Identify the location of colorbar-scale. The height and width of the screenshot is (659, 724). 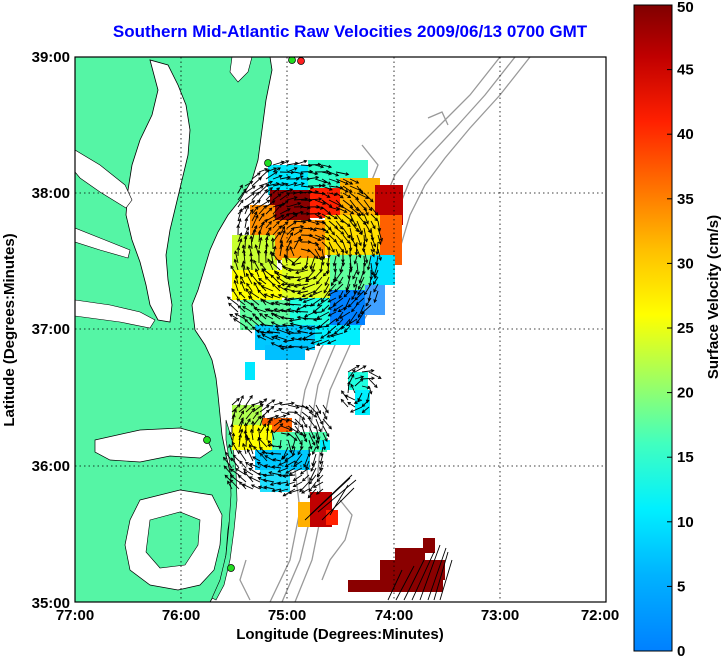
(653, 328).